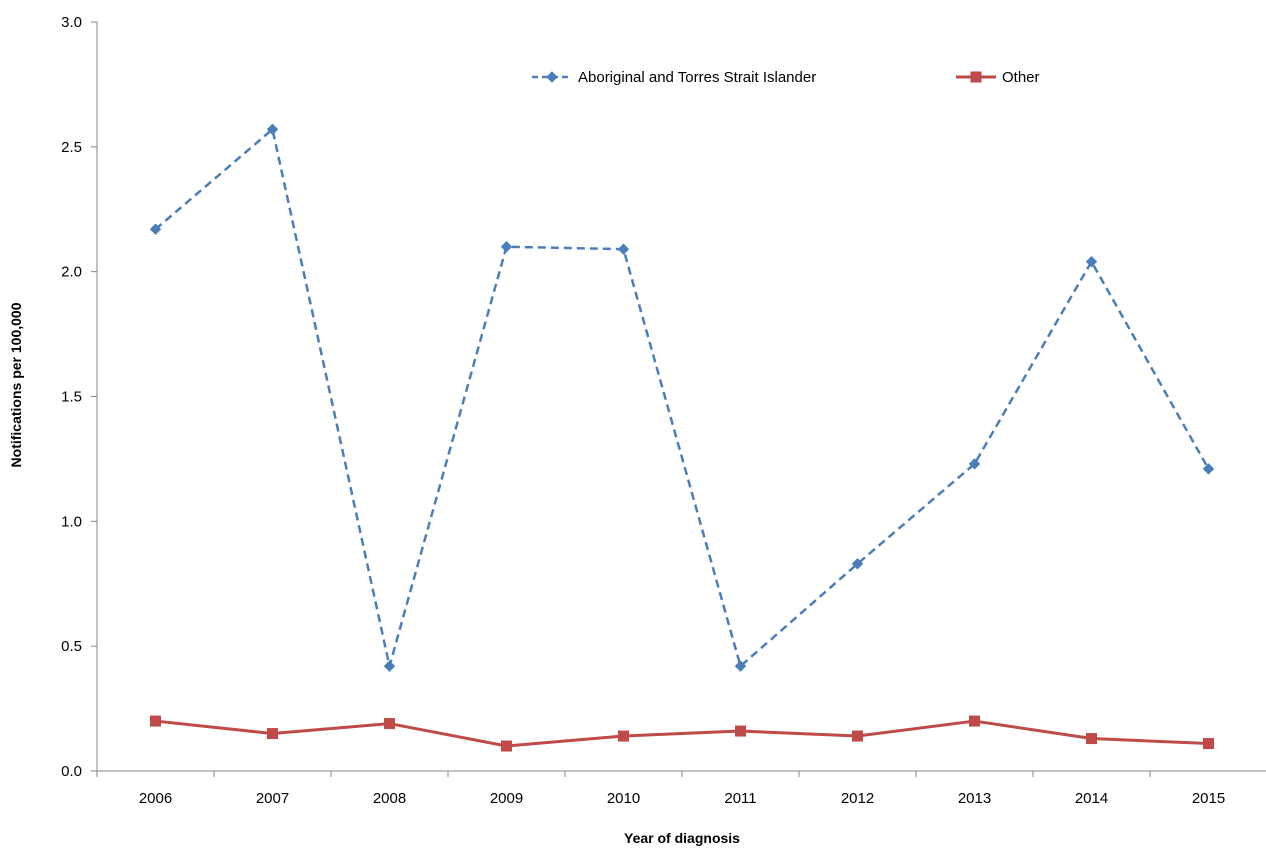 The height and width of the screenshot is (849, 1266). Describe the element at coordinates (71, 272) in the screenshot. I see `y-tick-label: 2.0` at that location.